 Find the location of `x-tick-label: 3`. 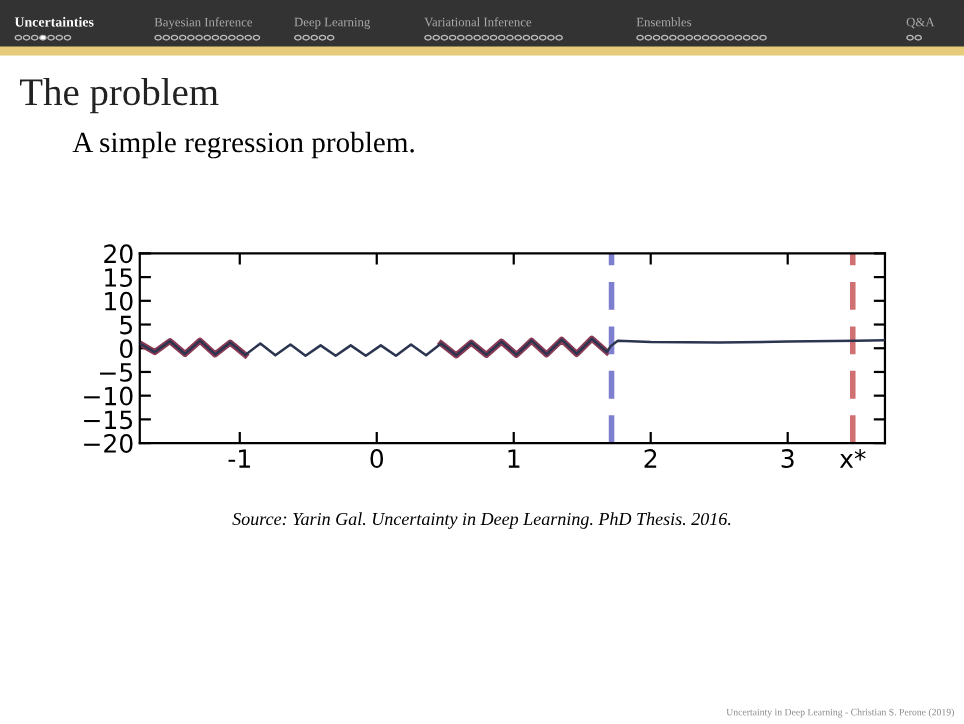

x-tick-label: 3 is located at coordinates (787, 458).